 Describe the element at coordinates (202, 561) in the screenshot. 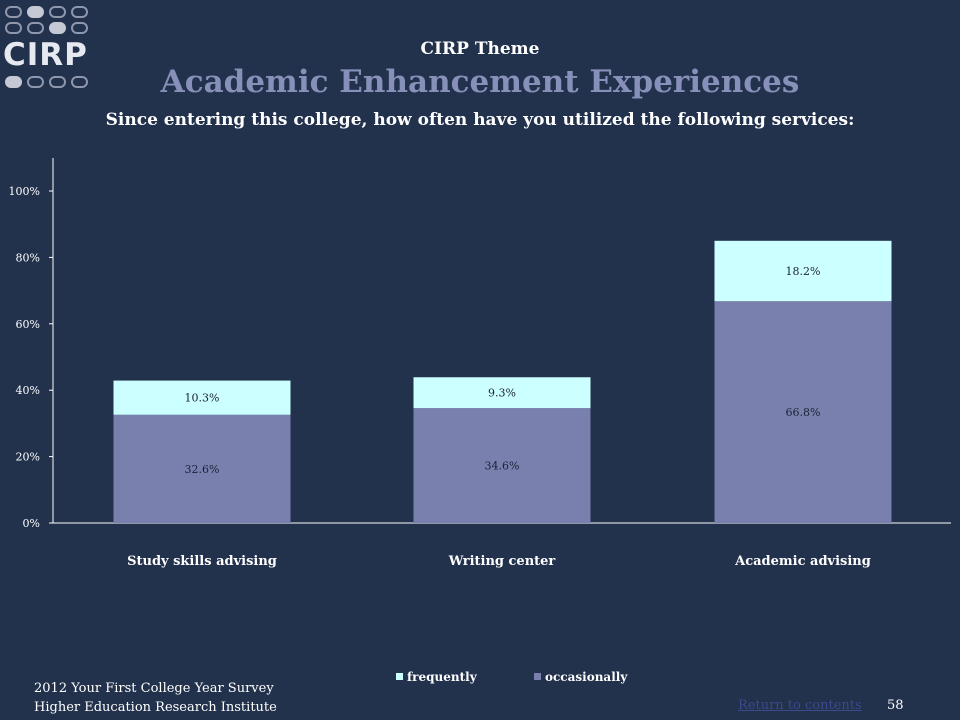

I see `category-label: Study skills advising` at that location.